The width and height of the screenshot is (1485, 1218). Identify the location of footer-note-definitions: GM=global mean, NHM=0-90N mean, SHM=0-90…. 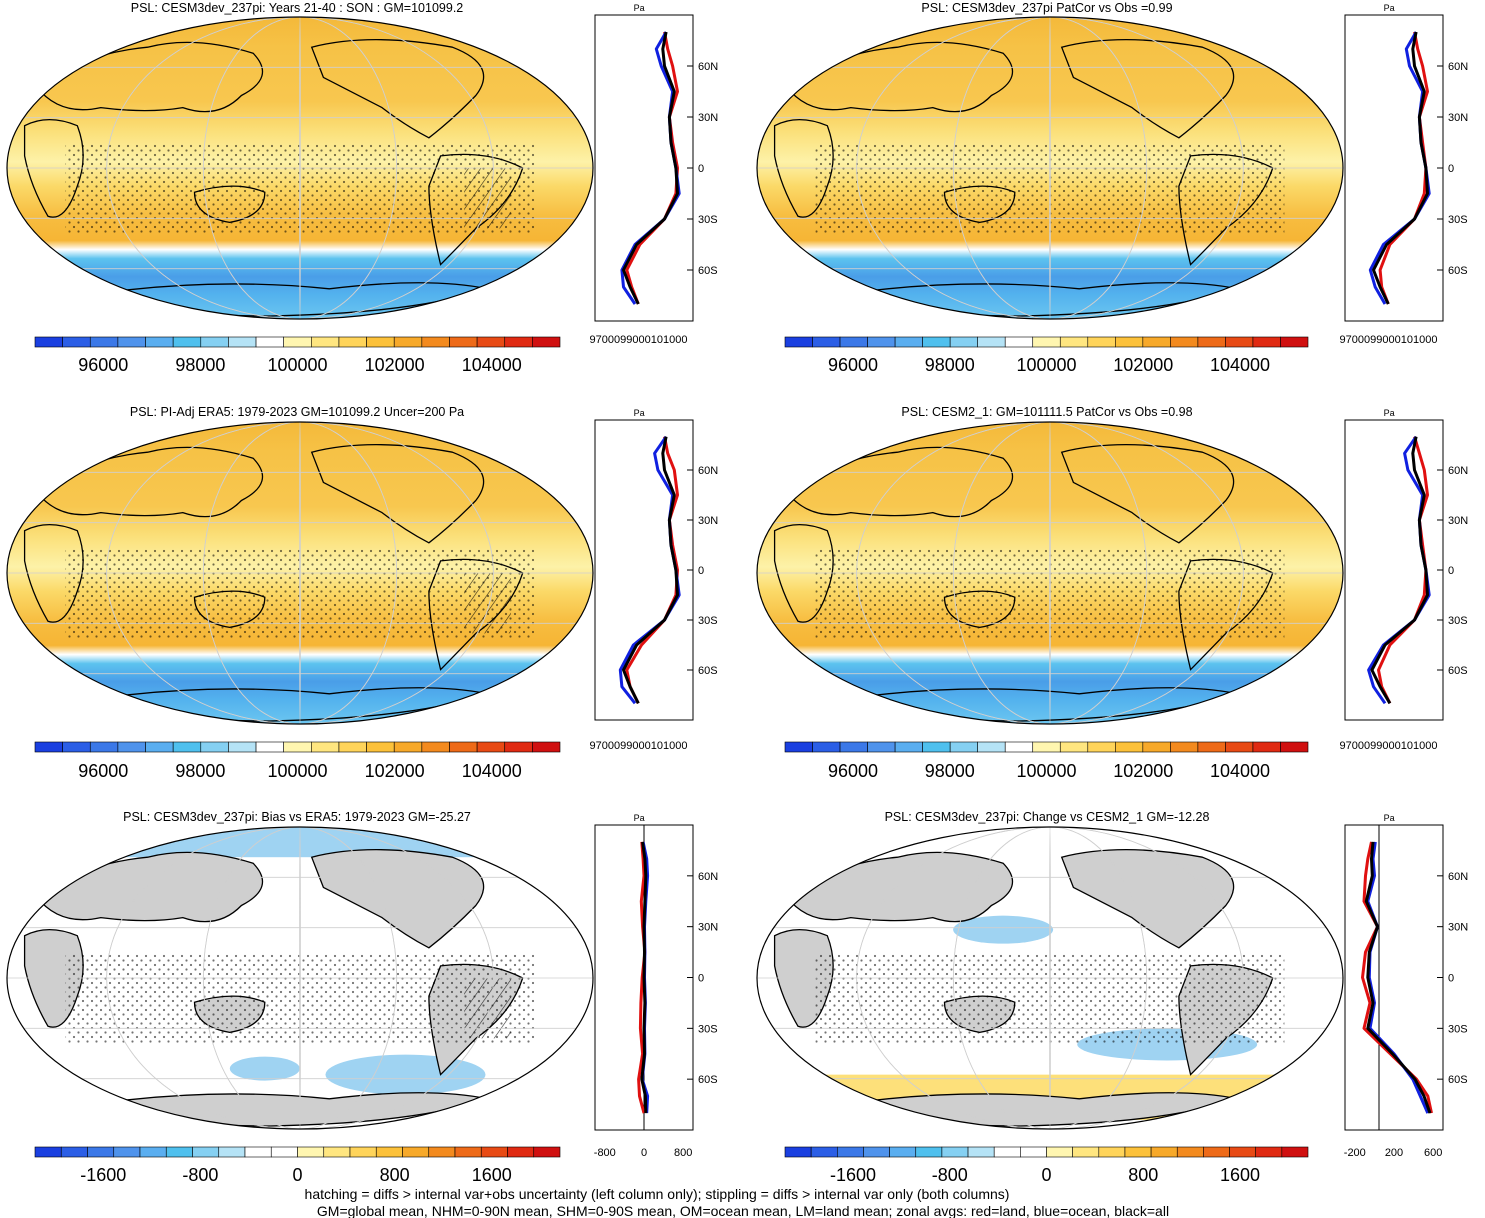
(743, 1210).